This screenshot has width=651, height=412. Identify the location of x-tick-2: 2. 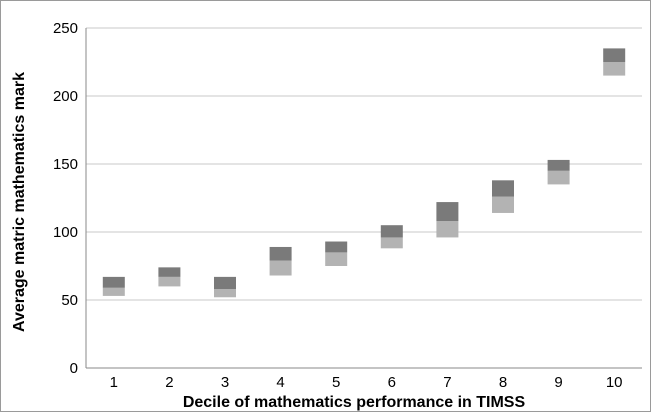
(169, 382).